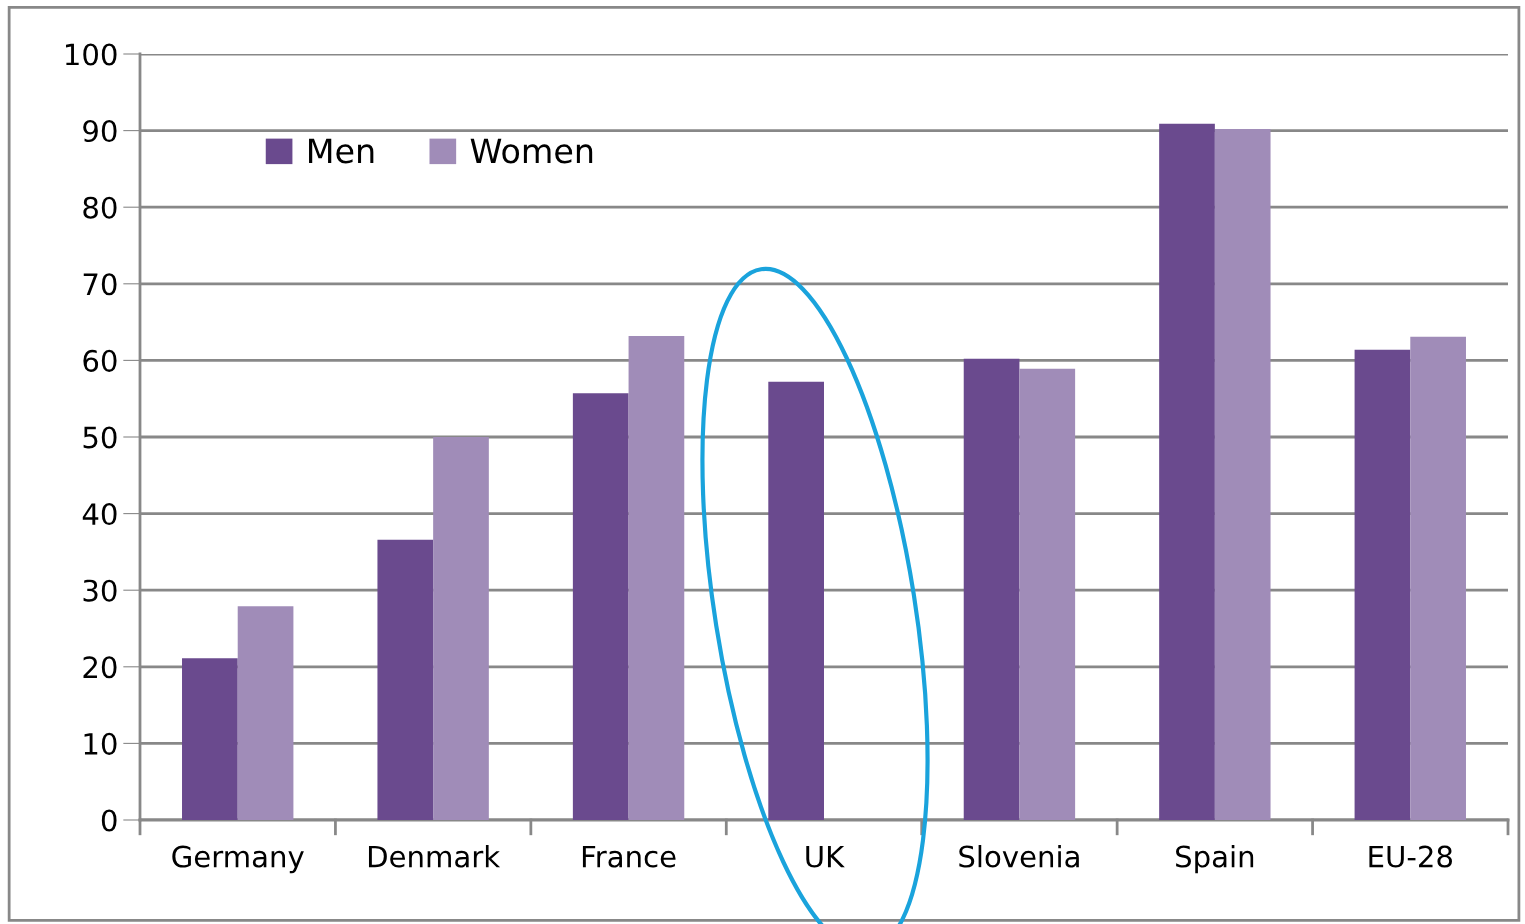 Image resolution: width=1525 pixels, height=924 pixels. I want to click on legend-label: Men, so click(341, 151).